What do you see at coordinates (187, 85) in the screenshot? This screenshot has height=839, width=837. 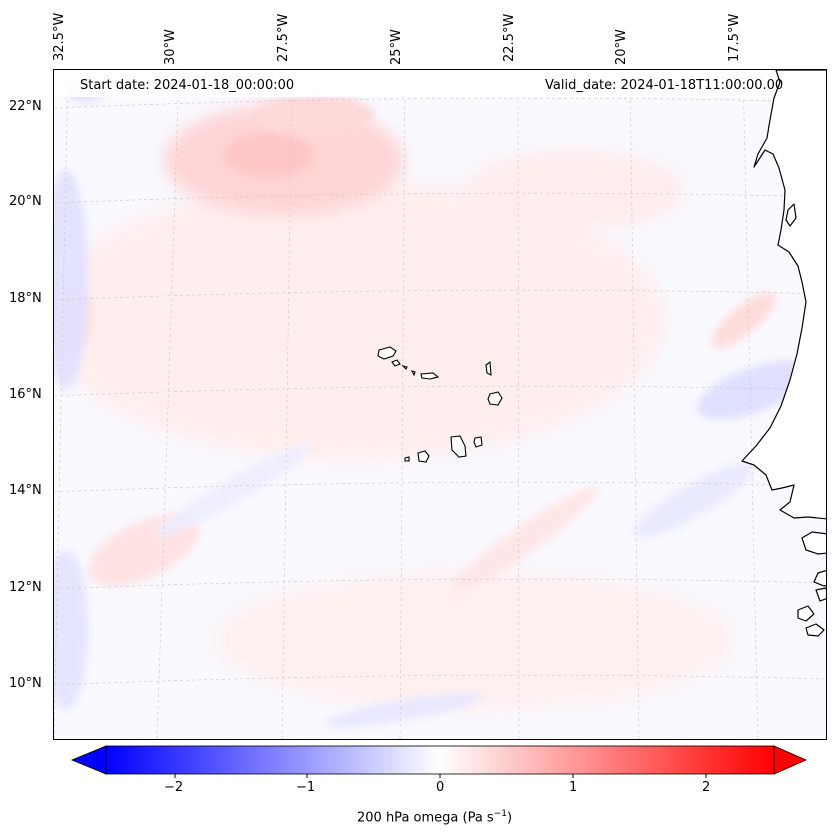 I see `start-date-text: Start date: 2024-01-18_00:00:00` at bounding box center [187, 85].